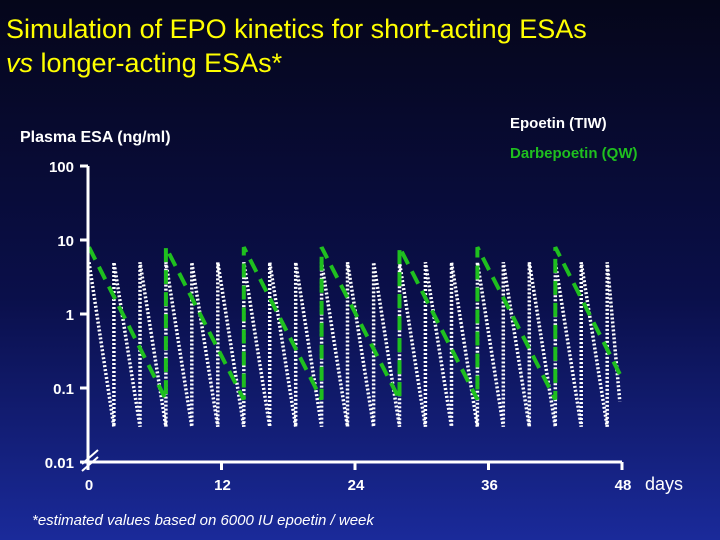 Image resolution: width=720 pixels, height=540 pixels. Describe the element at coordinates (489, 485) in the screenshot. I see `x-tick-label: 36` at that location.